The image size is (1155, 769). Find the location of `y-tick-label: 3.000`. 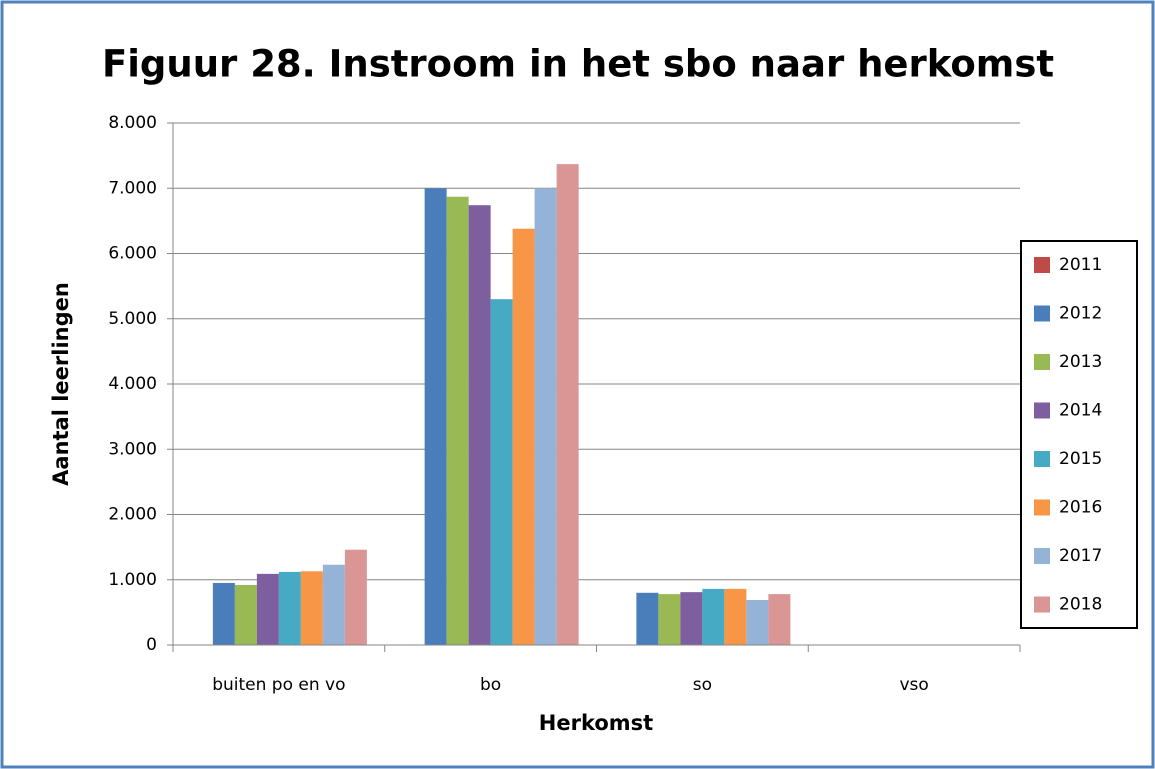

y-tick-label: 3.000 is located at coordinates (132, 449).